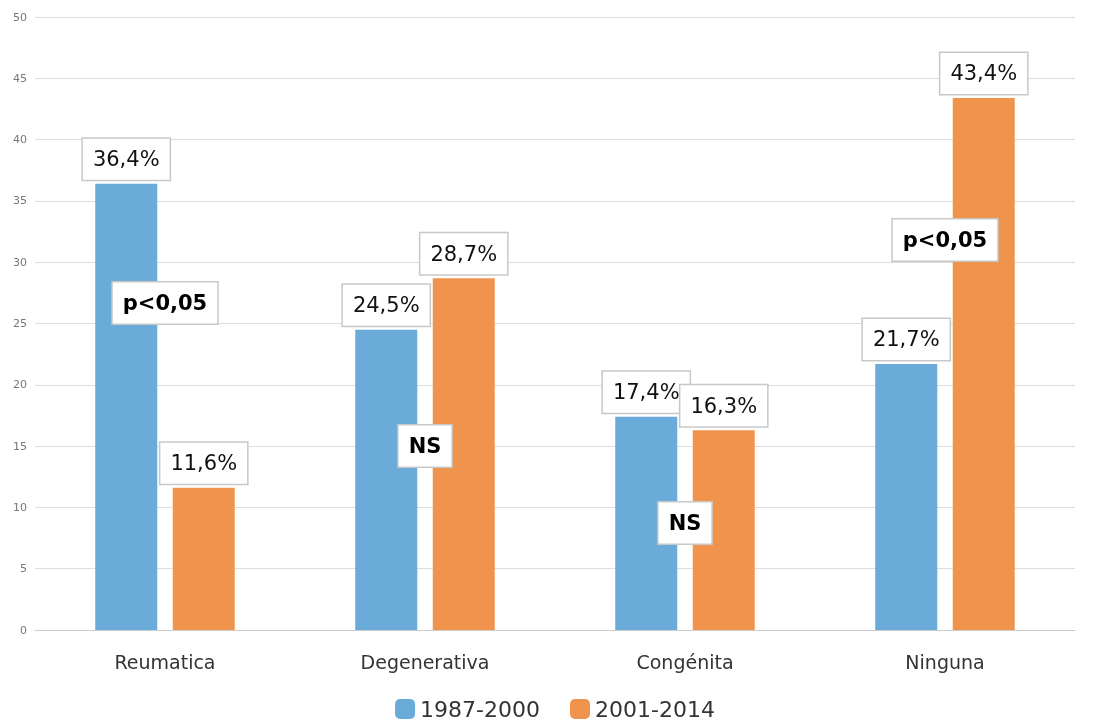  Describe the element at coordinates (386, 305) in the screenshot. I see `data-label: 24,5%` at that location.